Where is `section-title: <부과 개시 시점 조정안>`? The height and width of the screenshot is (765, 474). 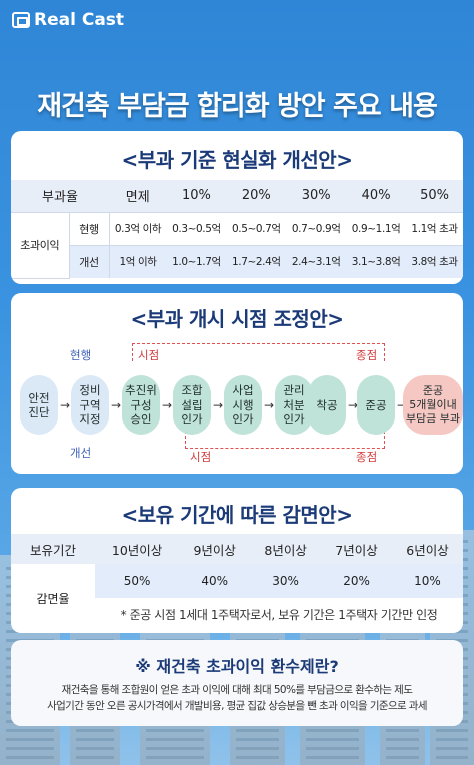 section-title: <부과 개시 시점 조정안> is located at coordinates (237, 319).